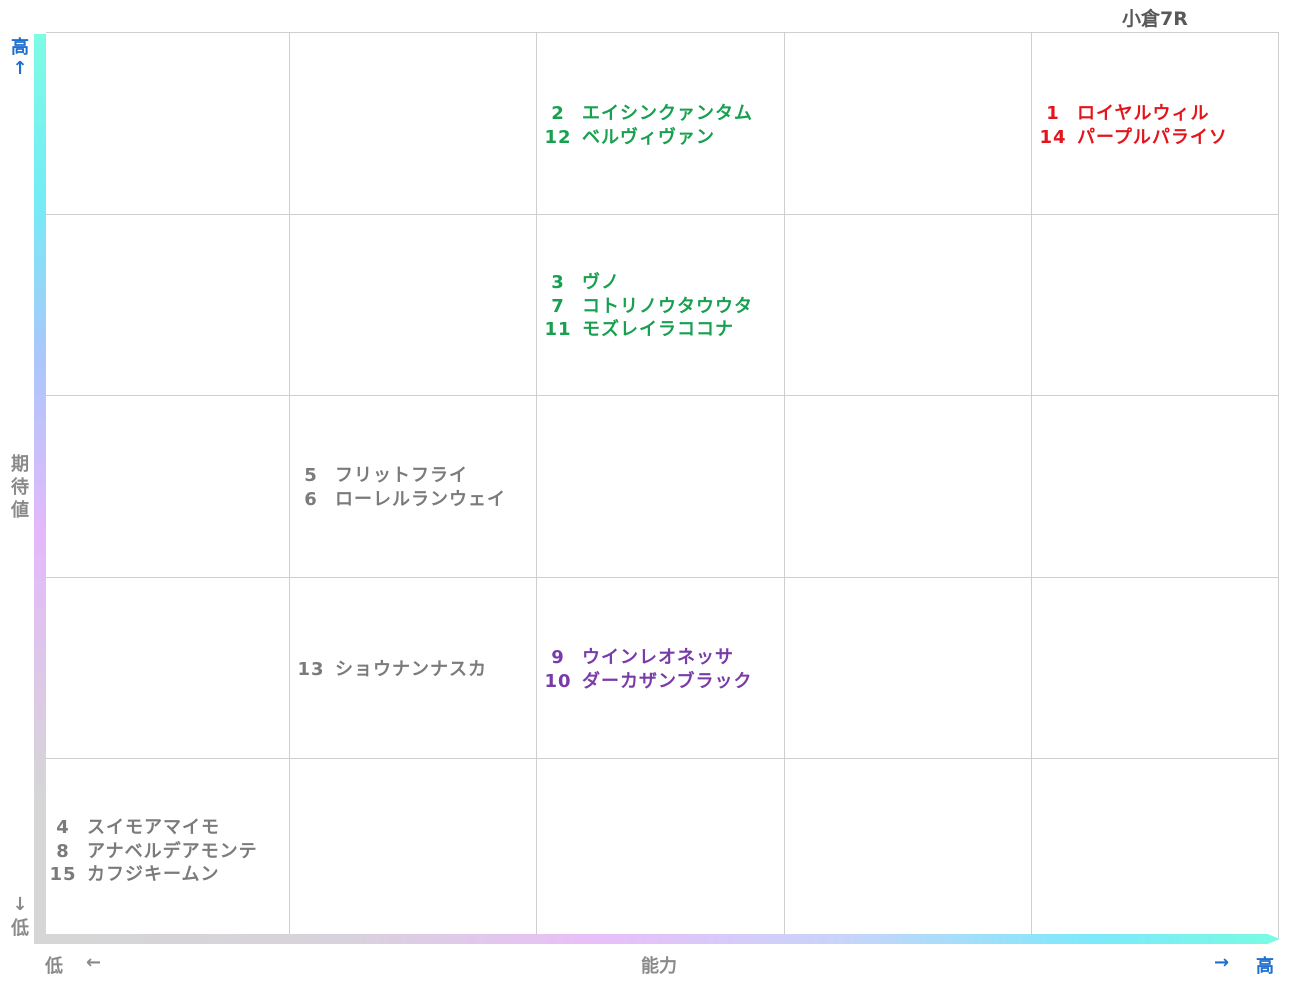 The width and height of the screenshot is (1291, 983). I want to click on horse-number: 8, so click(63, 851).